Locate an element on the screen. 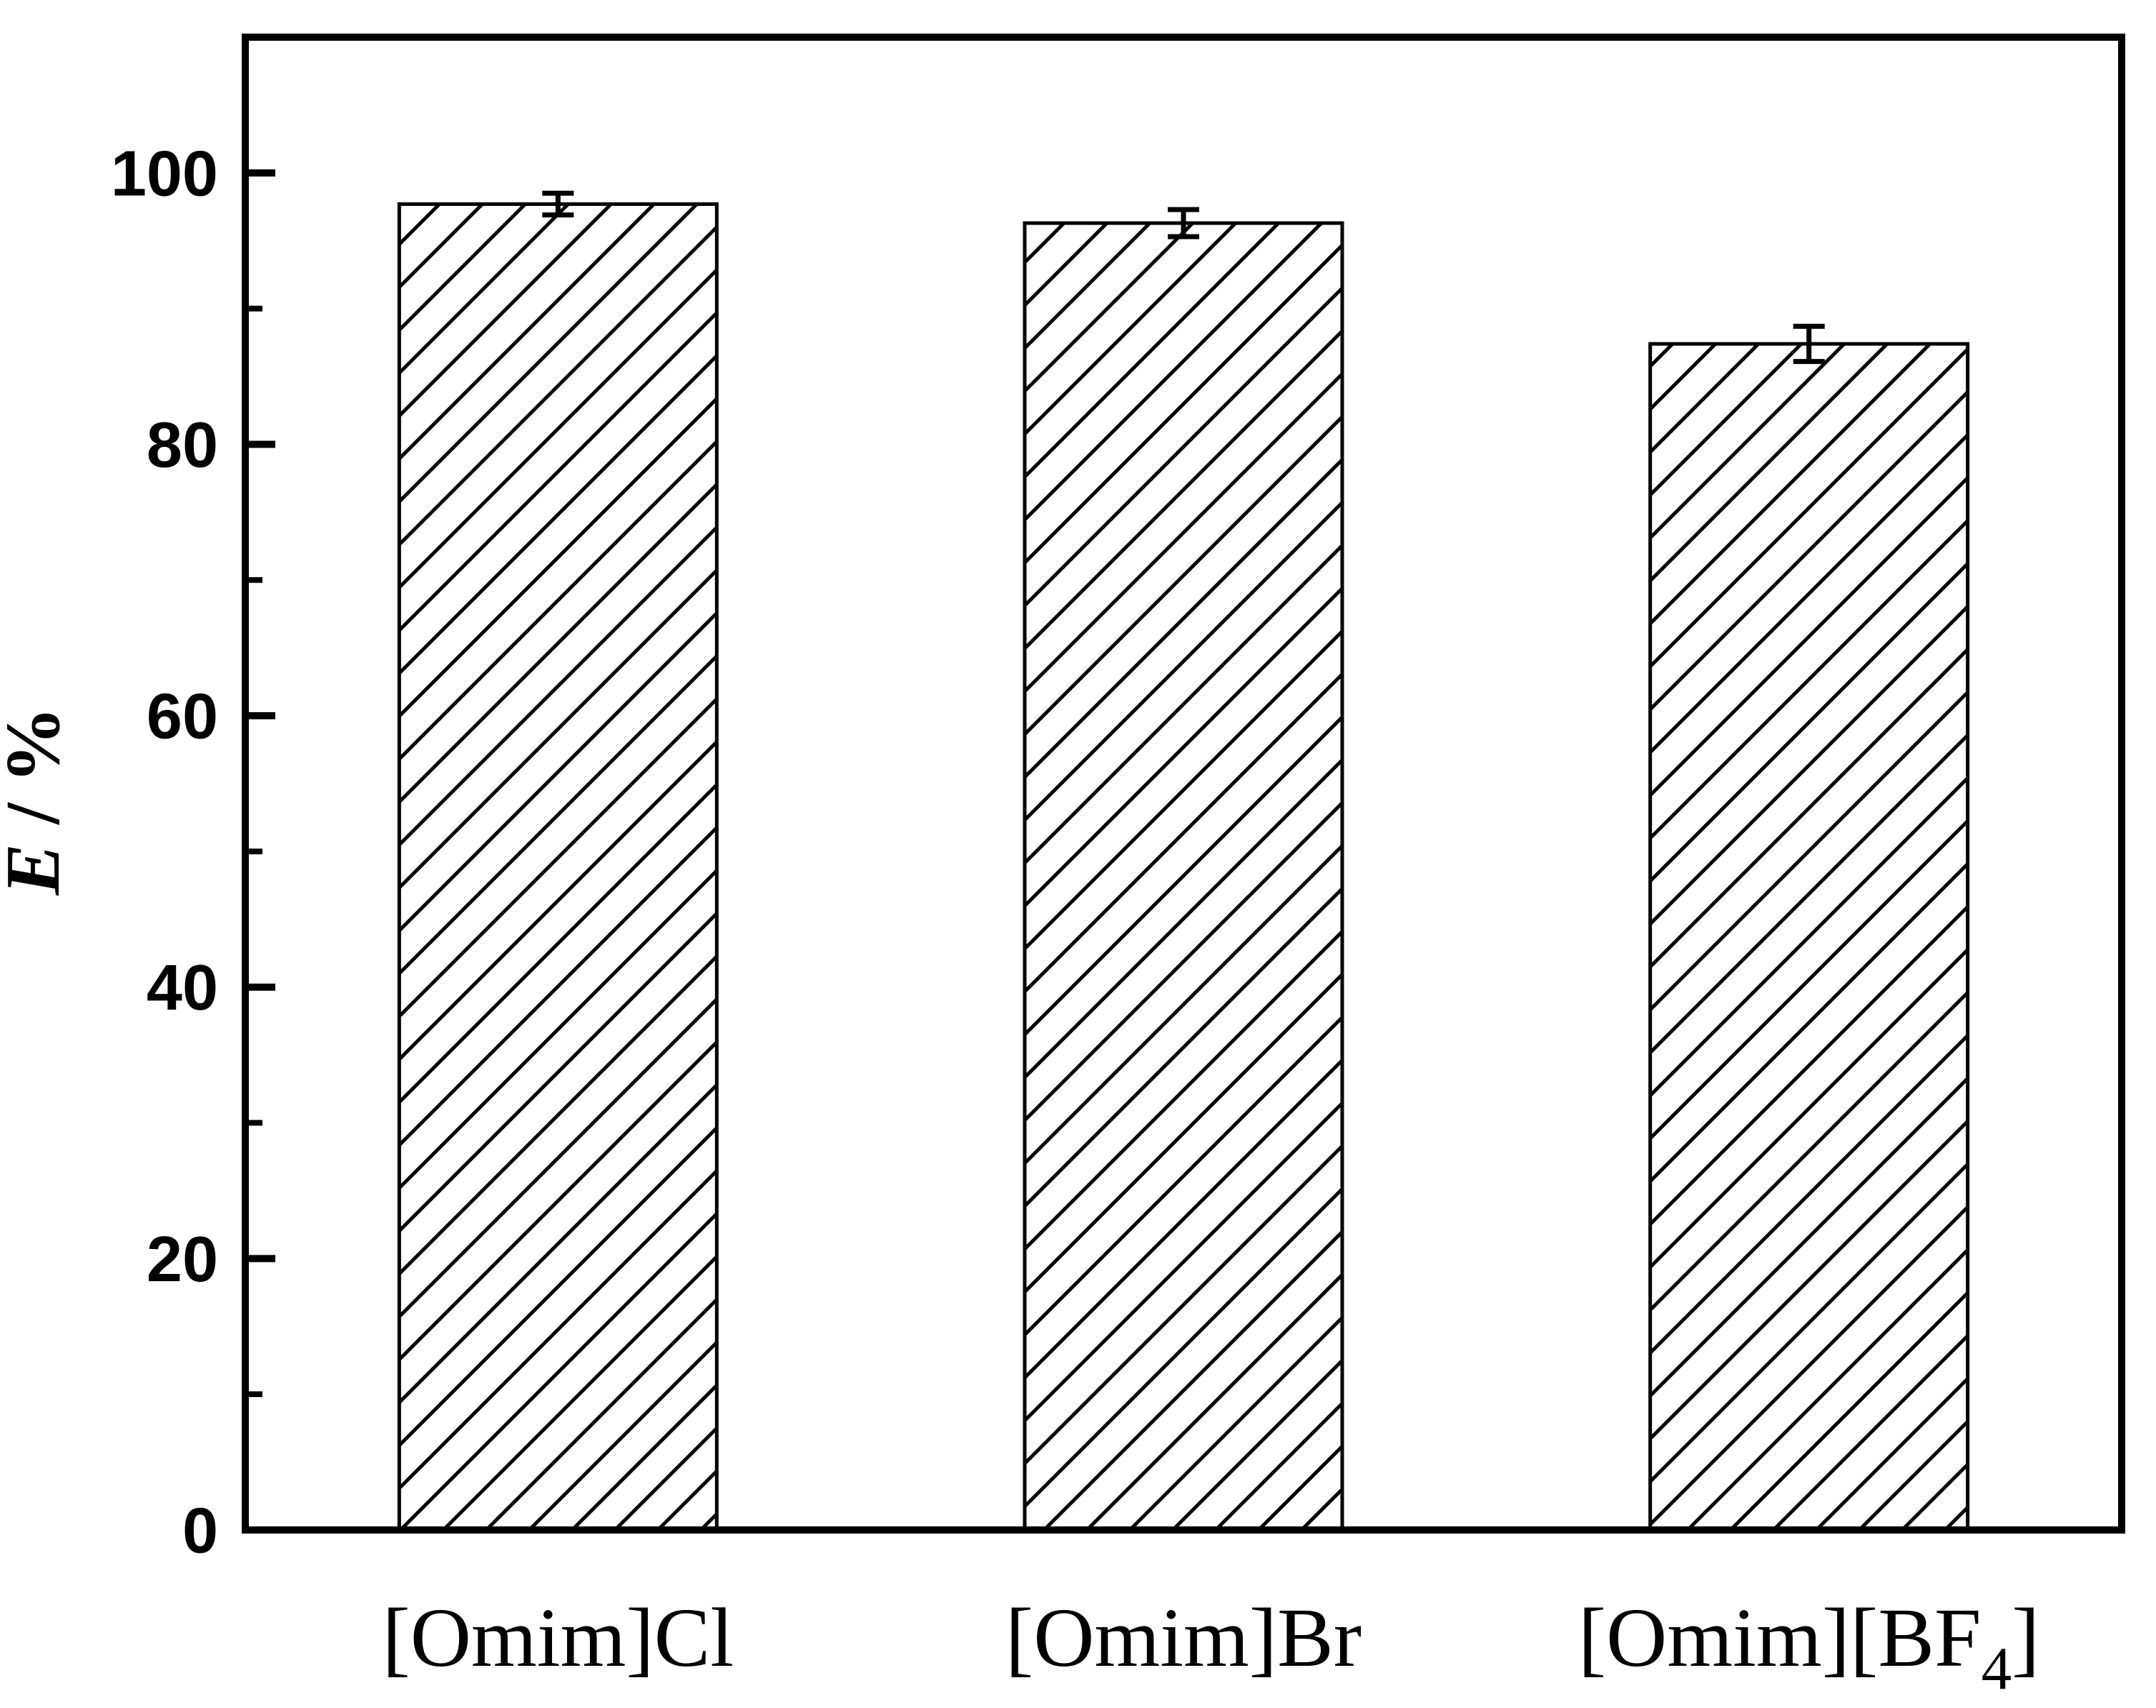 The image size is (2156, 1708). bar-[Omim]Br is located at coordinates (1183, 876).